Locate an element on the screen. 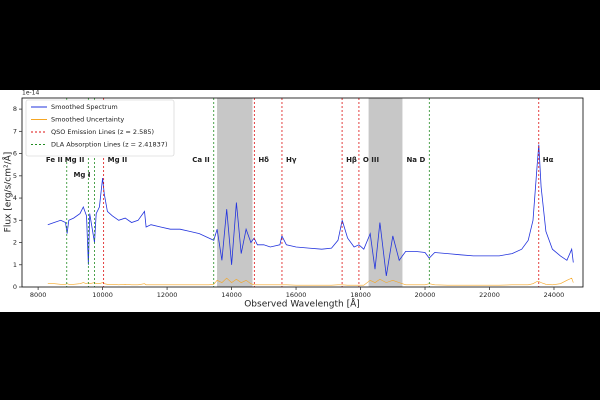  marker-label: Hγ is located at coordinates (291, 160).